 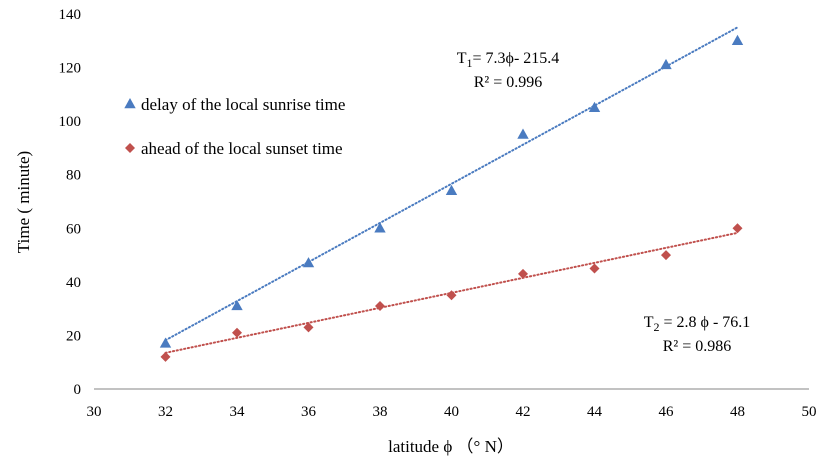 I want to click on y-tick-label: 80, so click(x=73, y=176).